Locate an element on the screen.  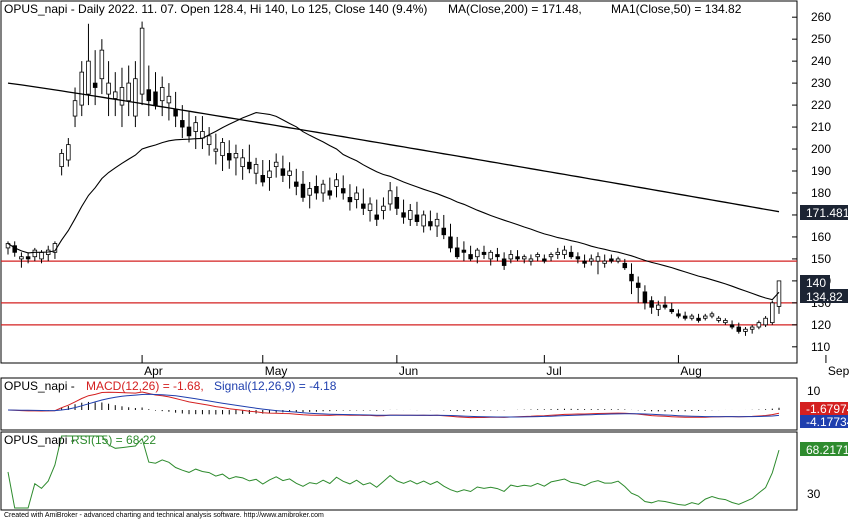
rsi-line is located at coordinates (393, 472).